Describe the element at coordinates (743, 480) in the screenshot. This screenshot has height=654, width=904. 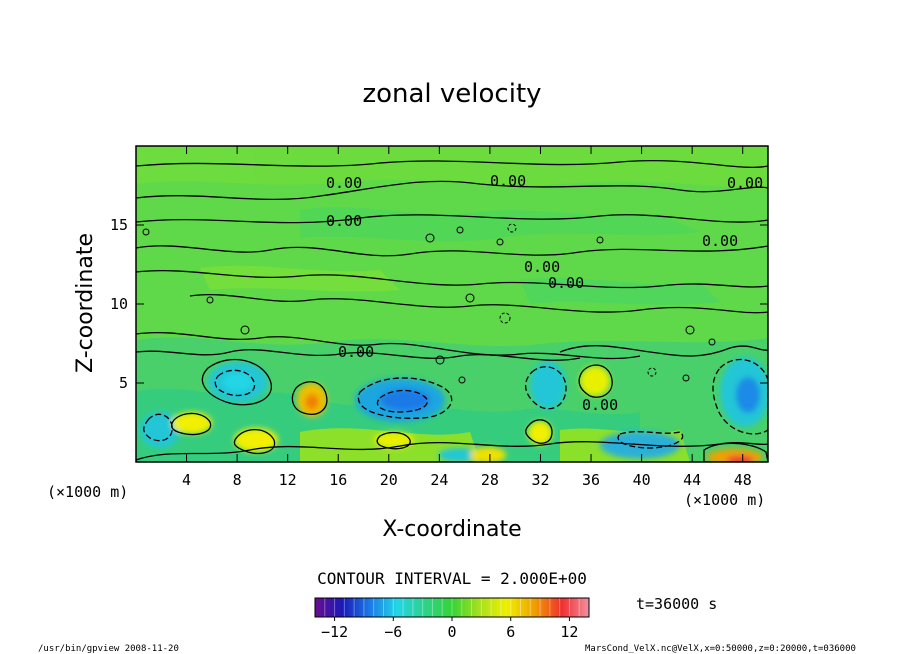
I see `x-tick-label: 48` at that location.